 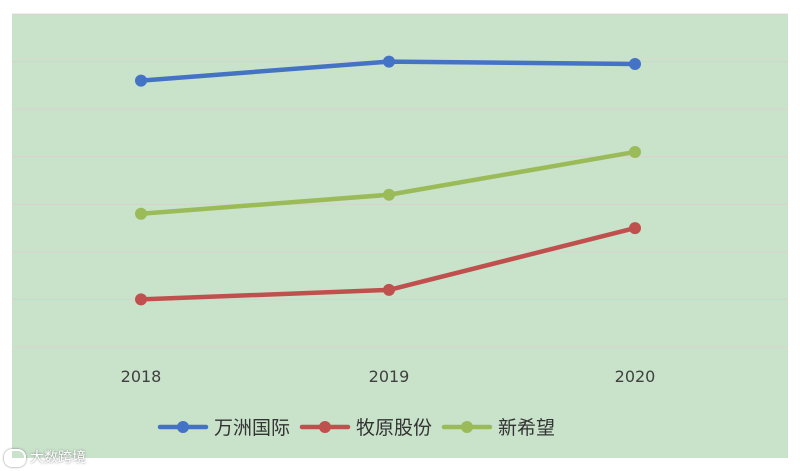 I want to click on data-point-s1-2018, so click(x=141, y=80).